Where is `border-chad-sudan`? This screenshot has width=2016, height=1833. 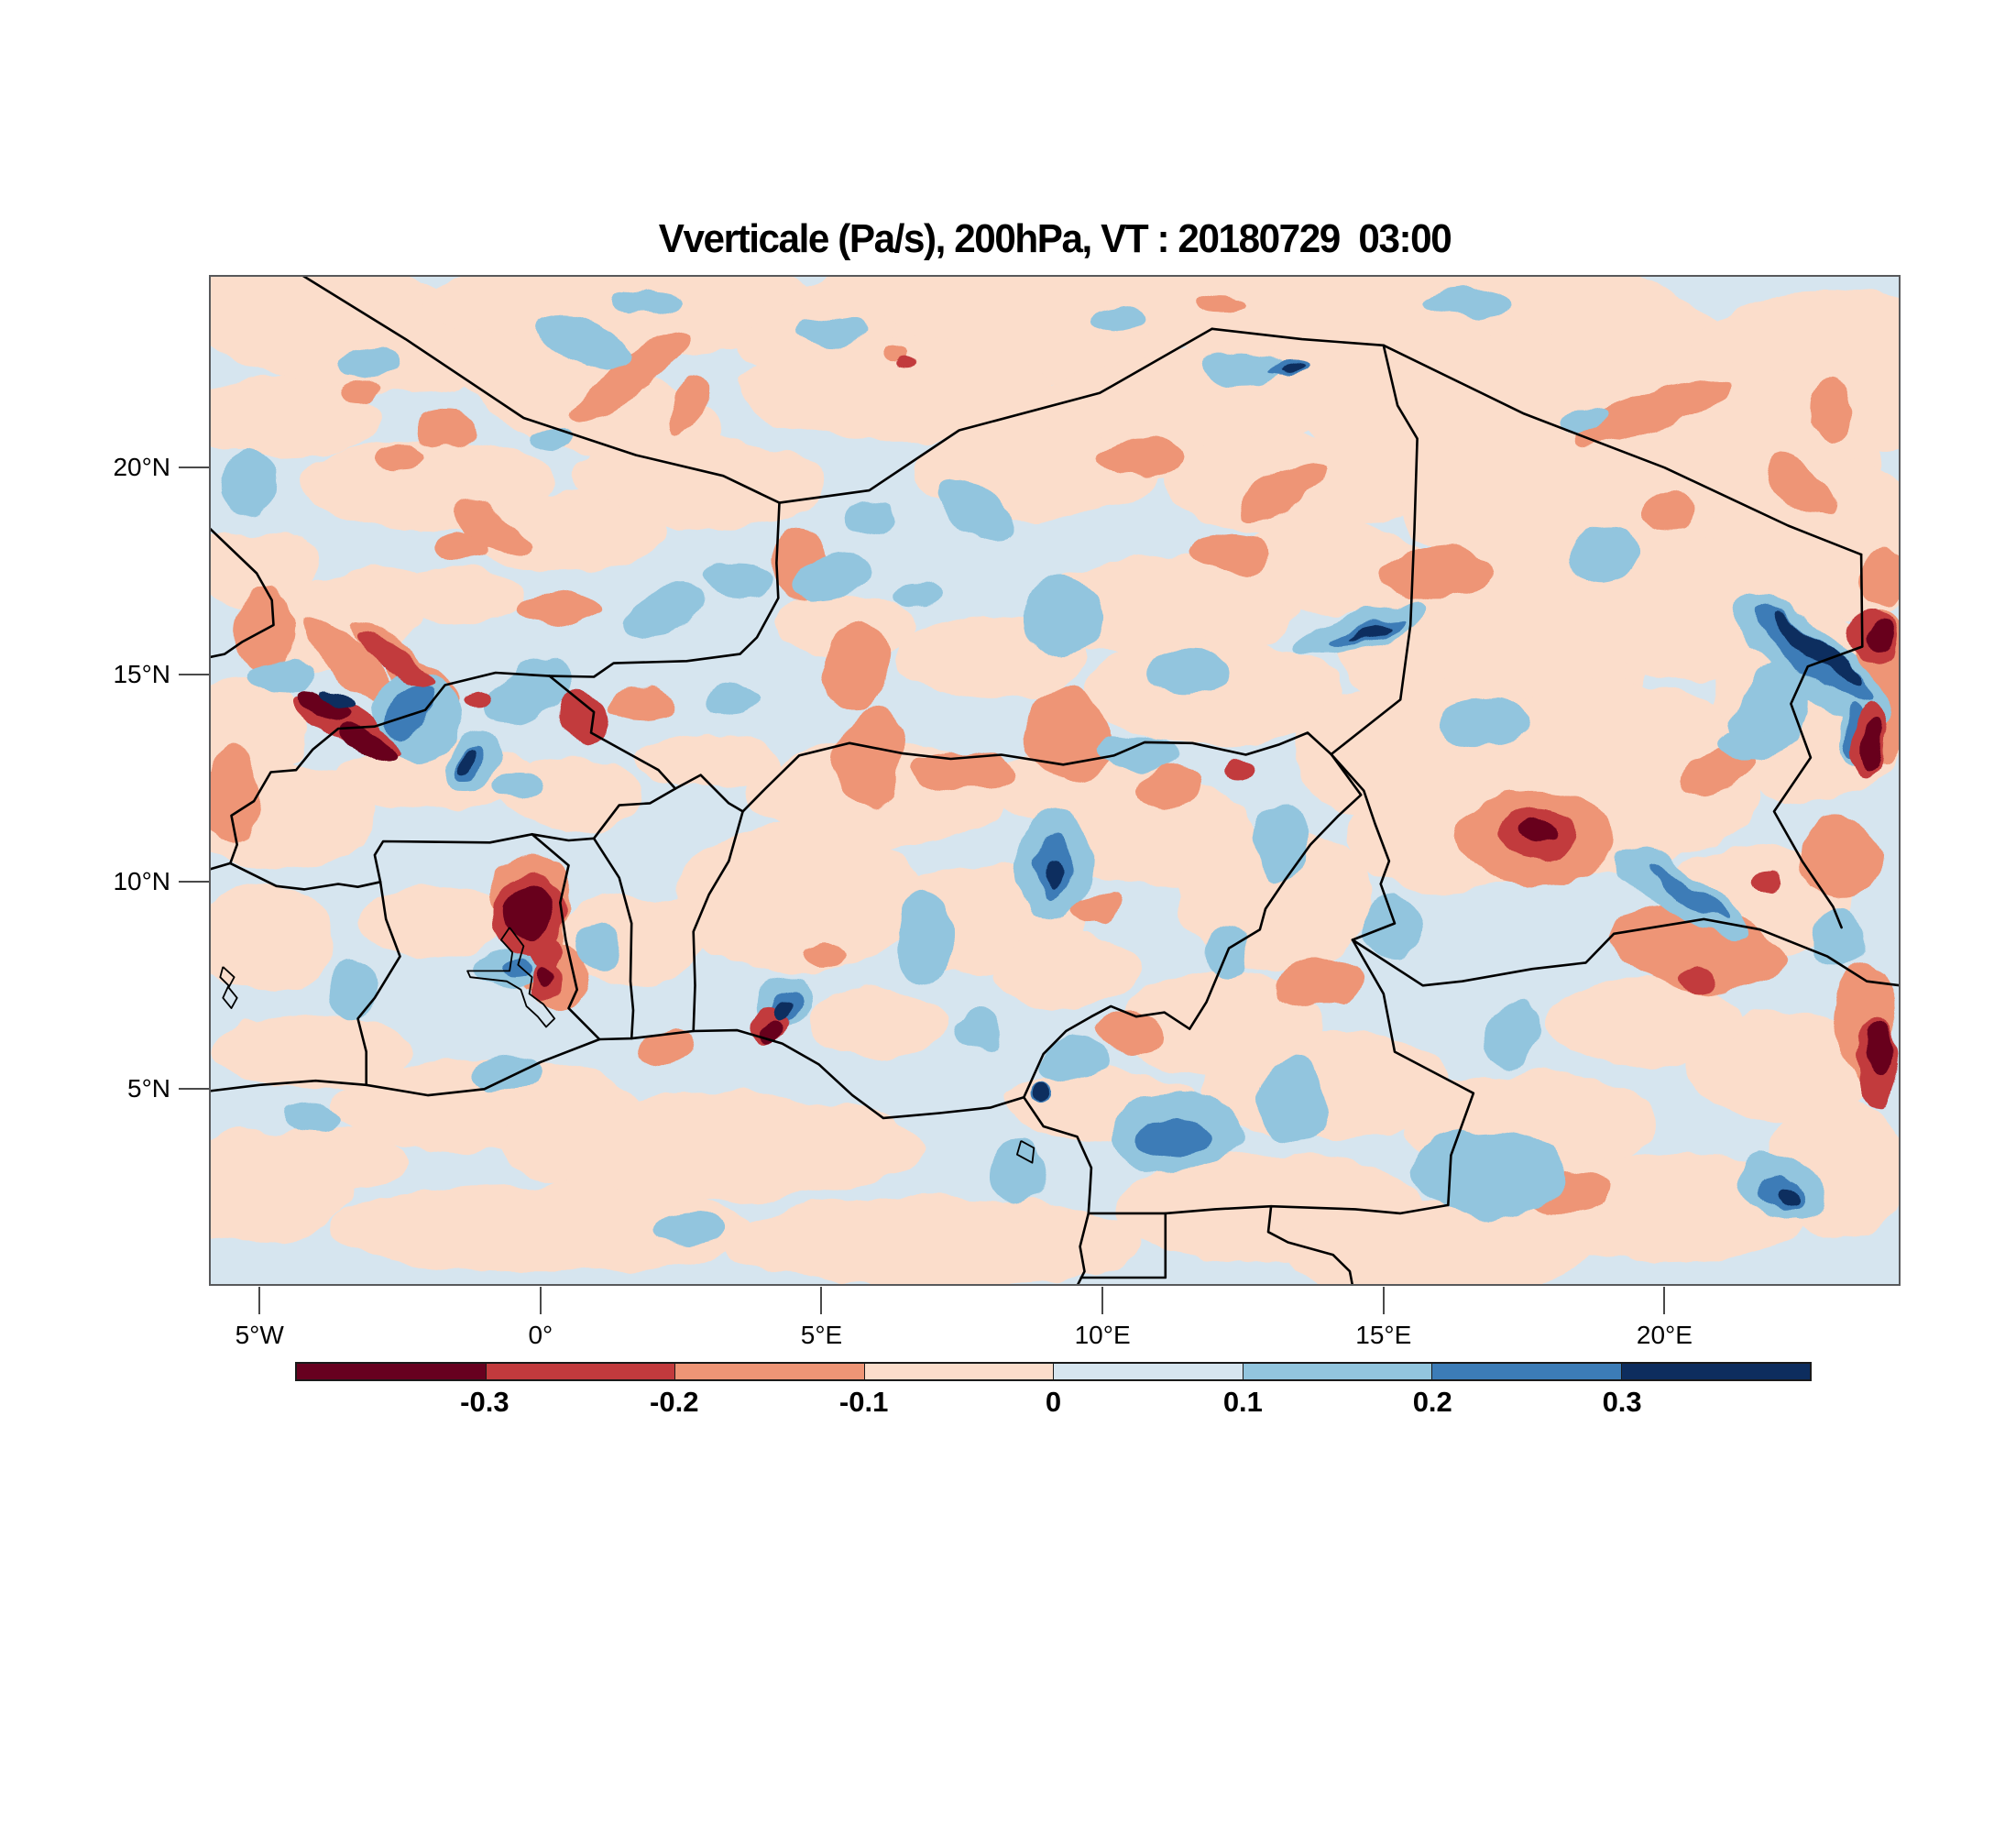 border-chad-sudan is located at coordinates (1818, 741).